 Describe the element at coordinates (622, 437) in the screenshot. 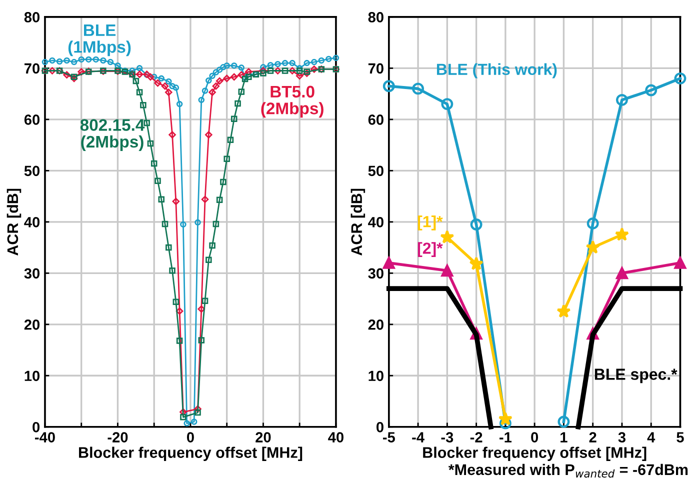

I see `x-tick-label: 3` at that location.